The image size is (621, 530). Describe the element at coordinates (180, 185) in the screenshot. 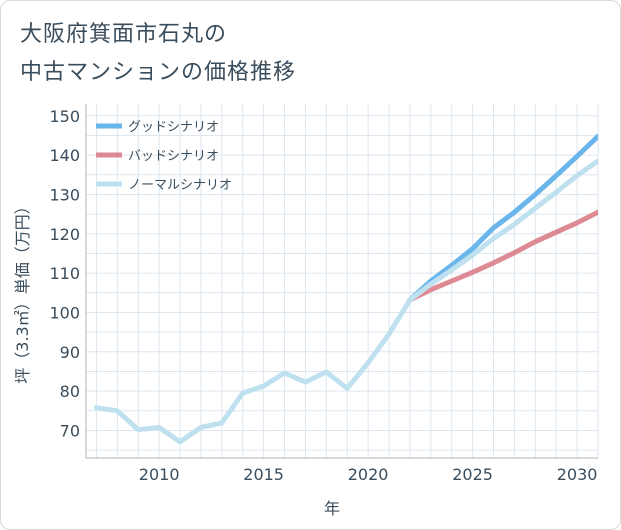

I see `legend-label-normal: ノーマルシナリオ` at that location.